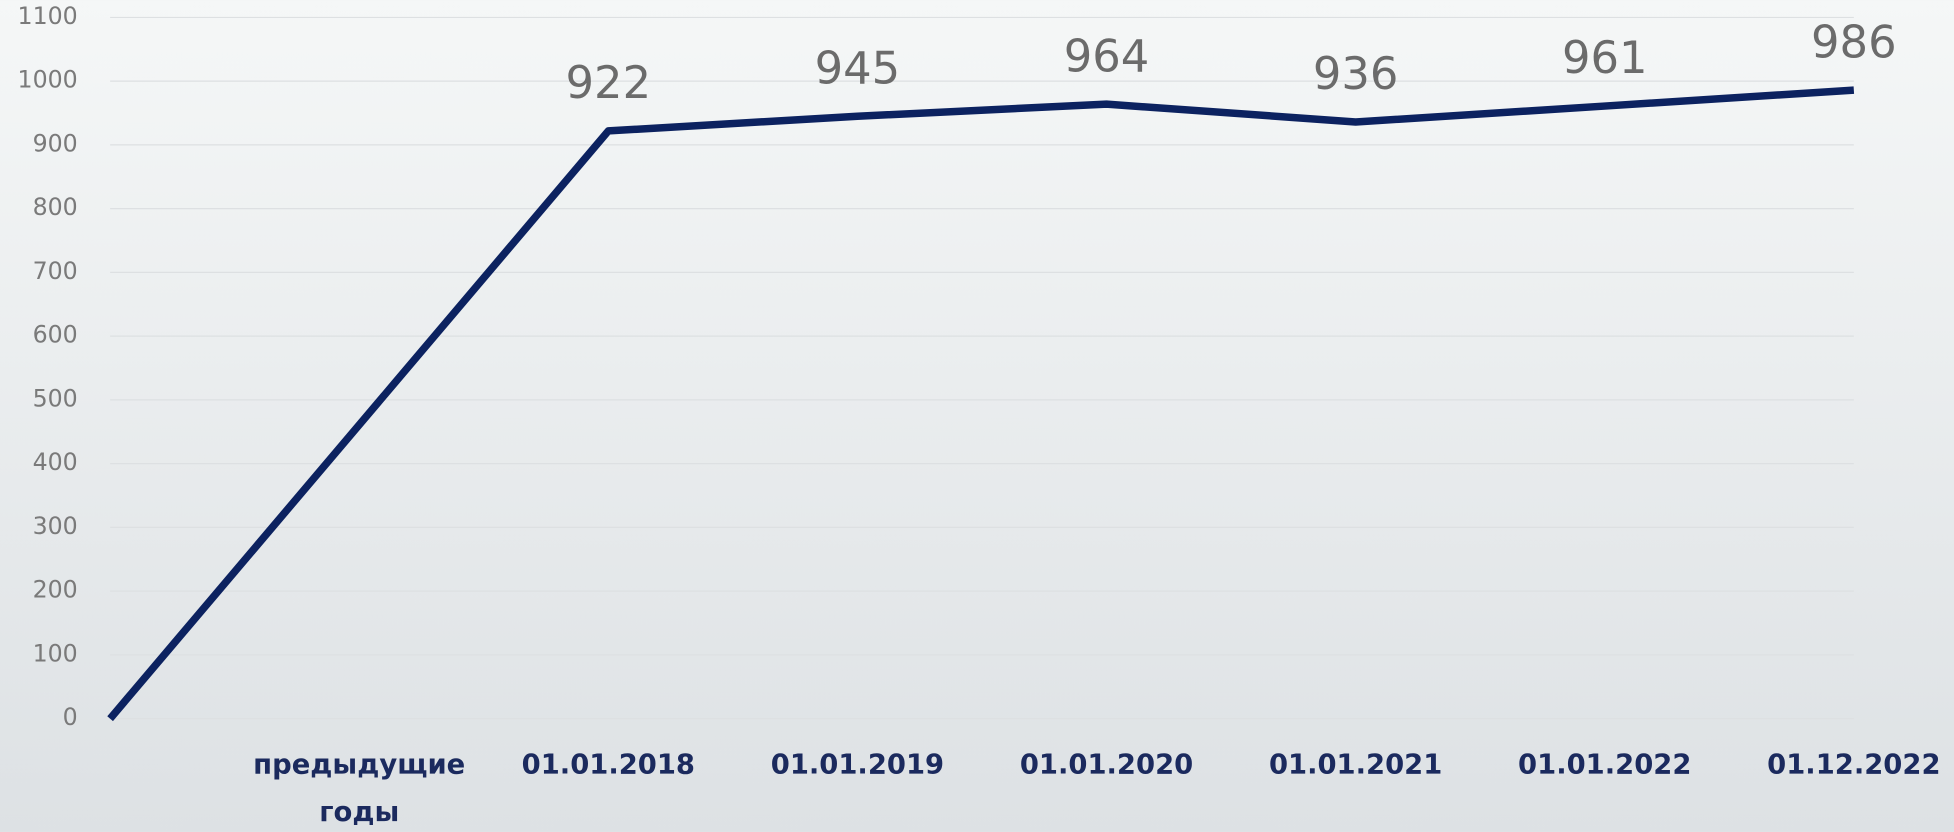 This screenshot has height=832, width=1954. Describe the element at coordinates (1854, 41) in the screenshot. I see `data-label: 986` at that location.